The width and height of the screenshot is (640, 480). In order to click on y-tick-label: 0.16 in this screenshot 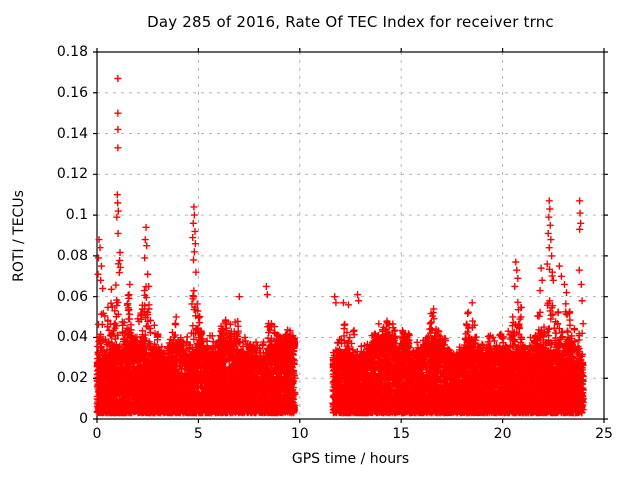, I will do `click(72, 92)`.